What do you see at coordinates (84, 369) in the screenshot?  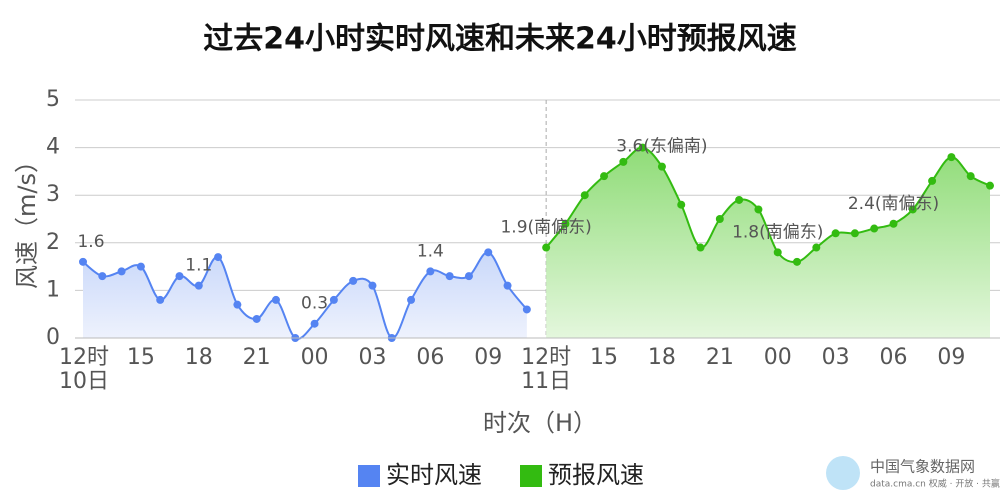 I see `x-tick-label: 12时 10日` at bounding box center [84, 369].